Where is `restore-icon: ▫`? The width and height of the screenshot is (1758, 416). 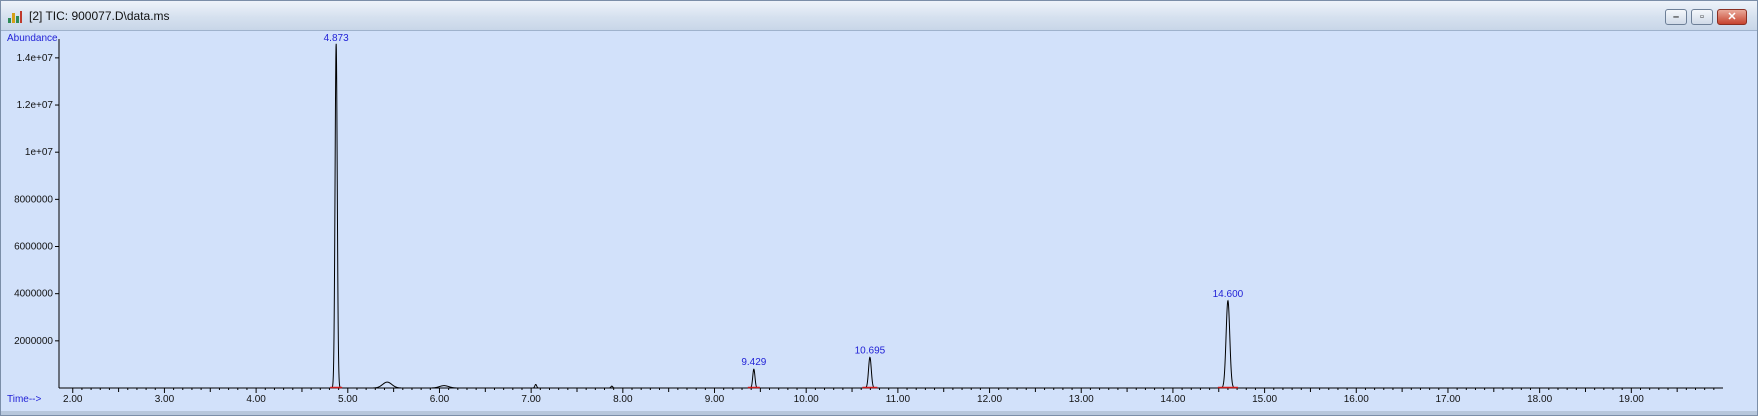 restore-icon: ▫ is located at coordinates (1702, 17).